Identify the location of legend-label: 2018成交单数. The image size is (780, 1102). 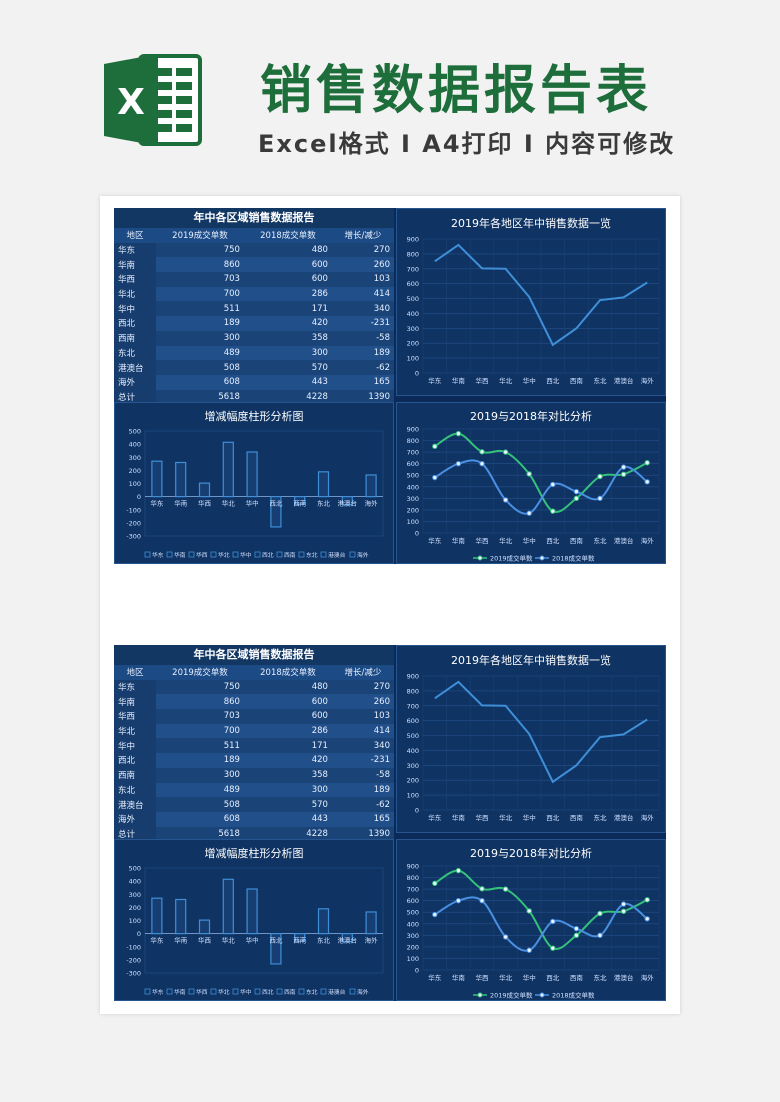
(573, 558).